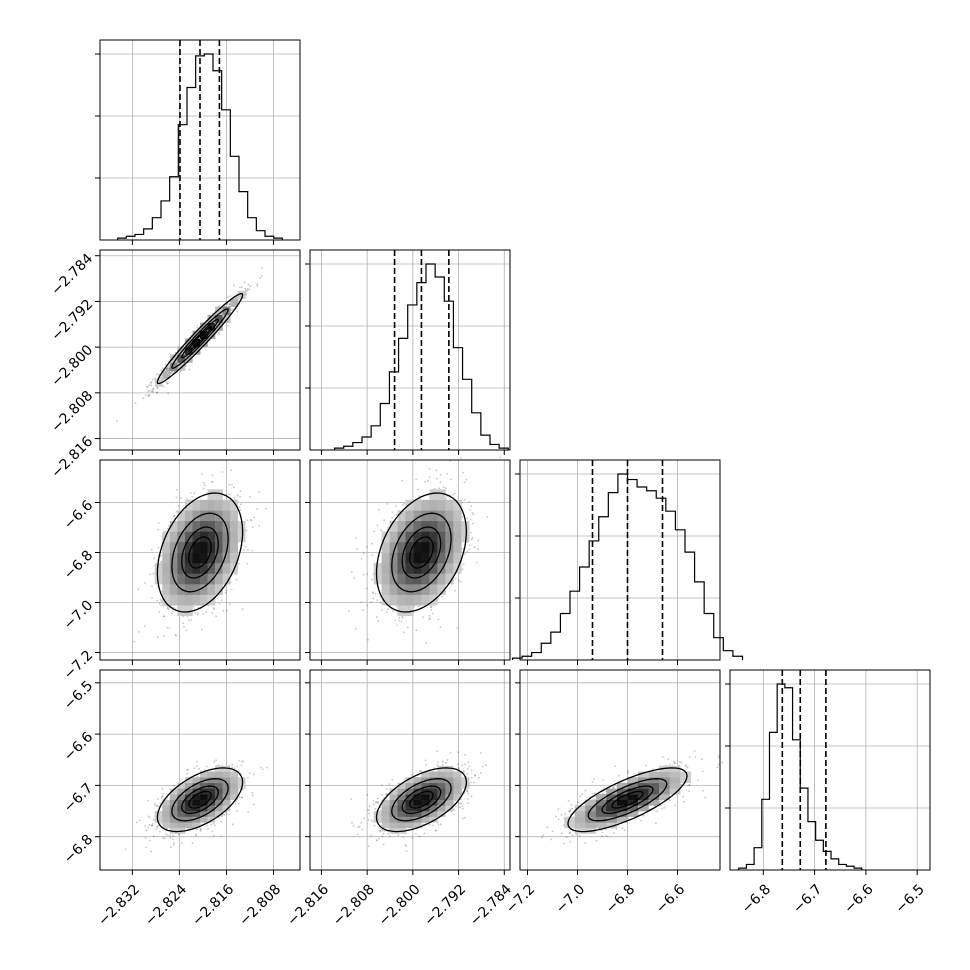  What do you see at coordinates (627, 566) in the screenshot?
I see `histogram-step` at bounding box center [627, 566].